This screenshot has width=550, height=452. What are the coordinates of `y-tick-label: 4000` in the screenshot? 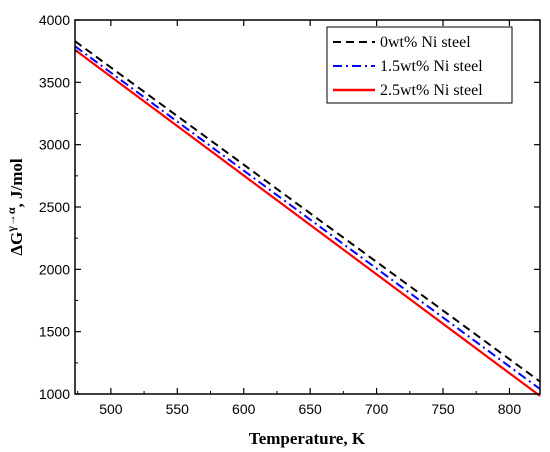 It's located at (54, 20).